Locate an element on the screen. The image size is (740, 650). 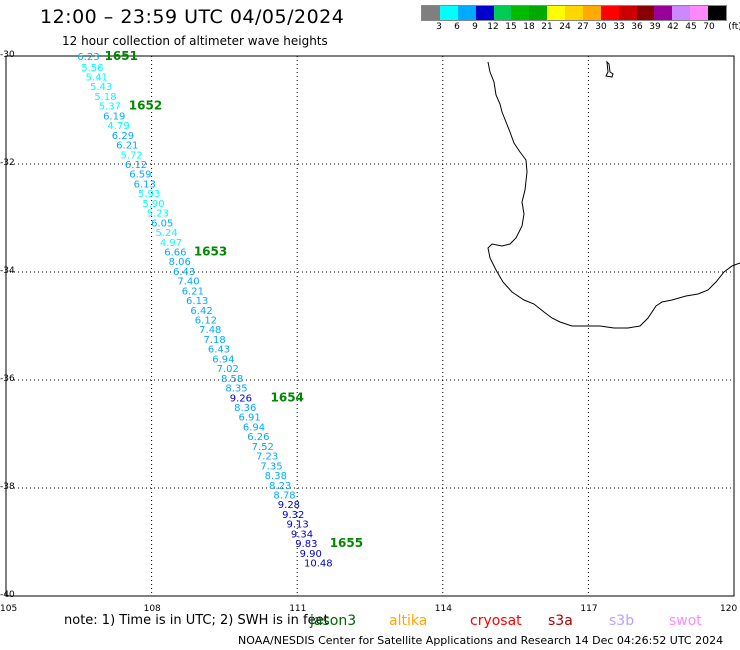
satellite-legend: jason3 altika cryosat s3a s3b swot is located at coordinates (370, 622).